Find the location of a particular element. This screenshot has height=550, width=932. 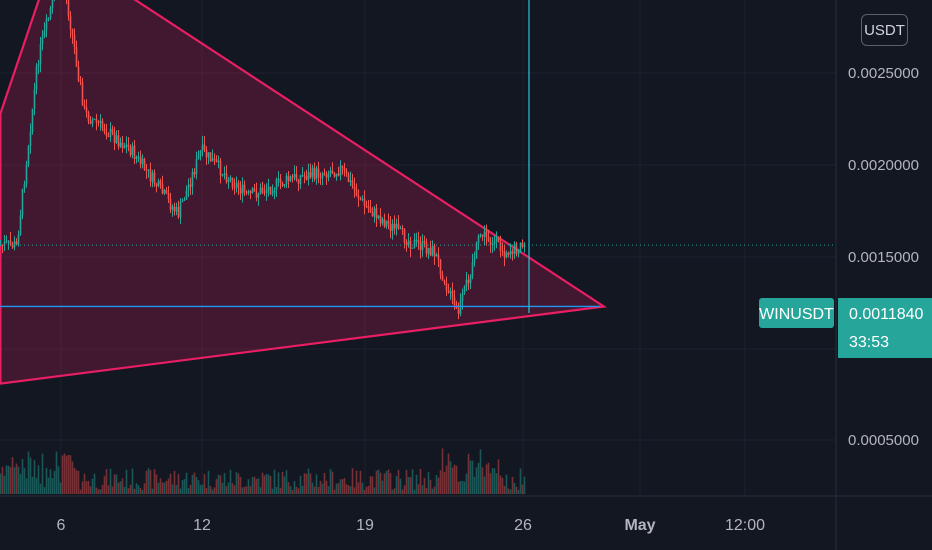

time-tick-label: 19 is located at coordinates (365, 525).